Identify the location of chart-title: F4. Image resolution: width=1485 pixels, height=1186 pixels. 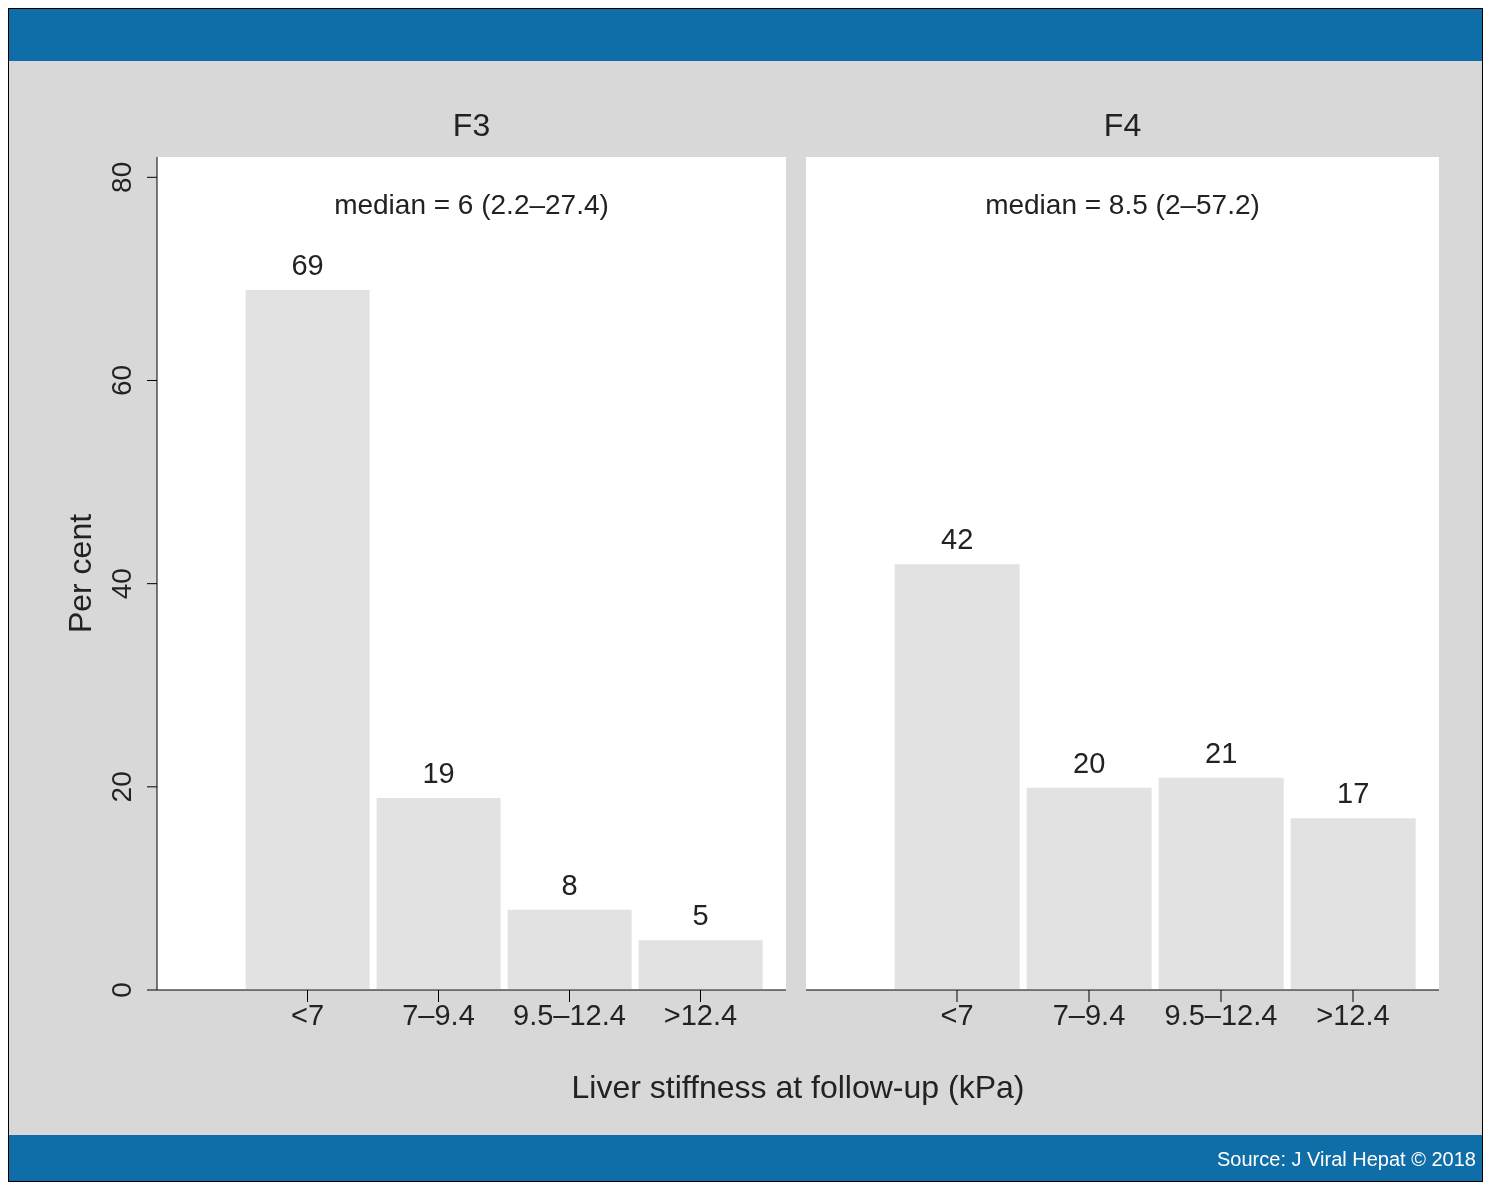
(1122, 125).